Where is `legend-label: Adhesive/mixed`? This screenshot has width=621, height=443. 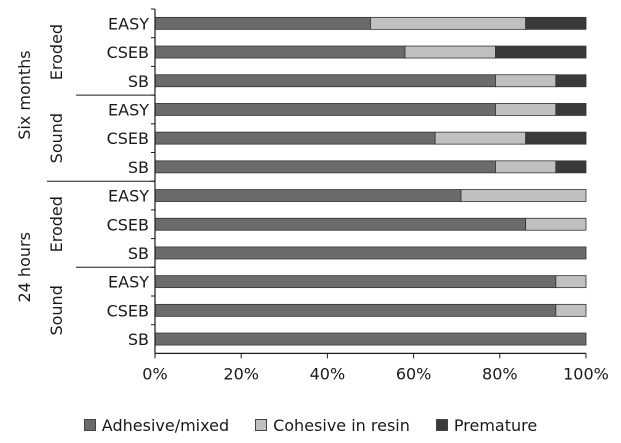 legend-label: Adhesive/mixed is located at coordinates (165, 425).